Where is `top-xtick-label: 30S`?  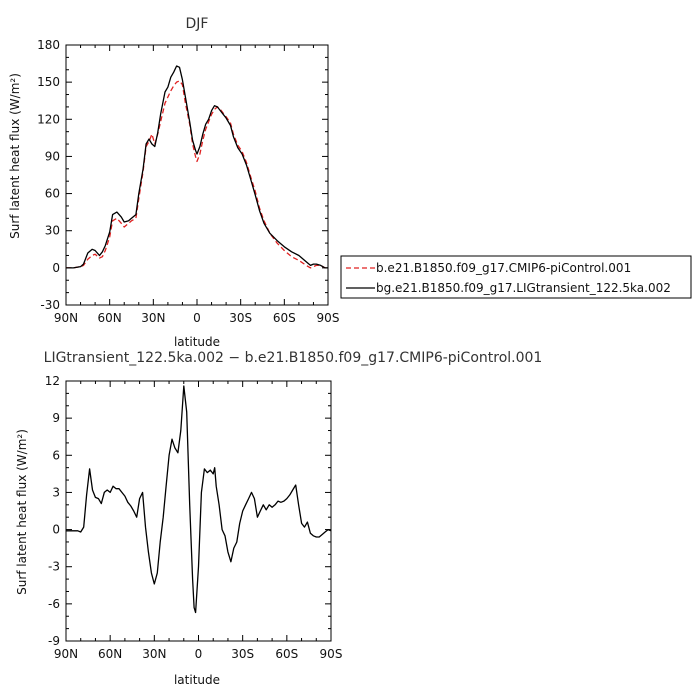
top-xtick-label: 30S is located at coordinates (240, 318).